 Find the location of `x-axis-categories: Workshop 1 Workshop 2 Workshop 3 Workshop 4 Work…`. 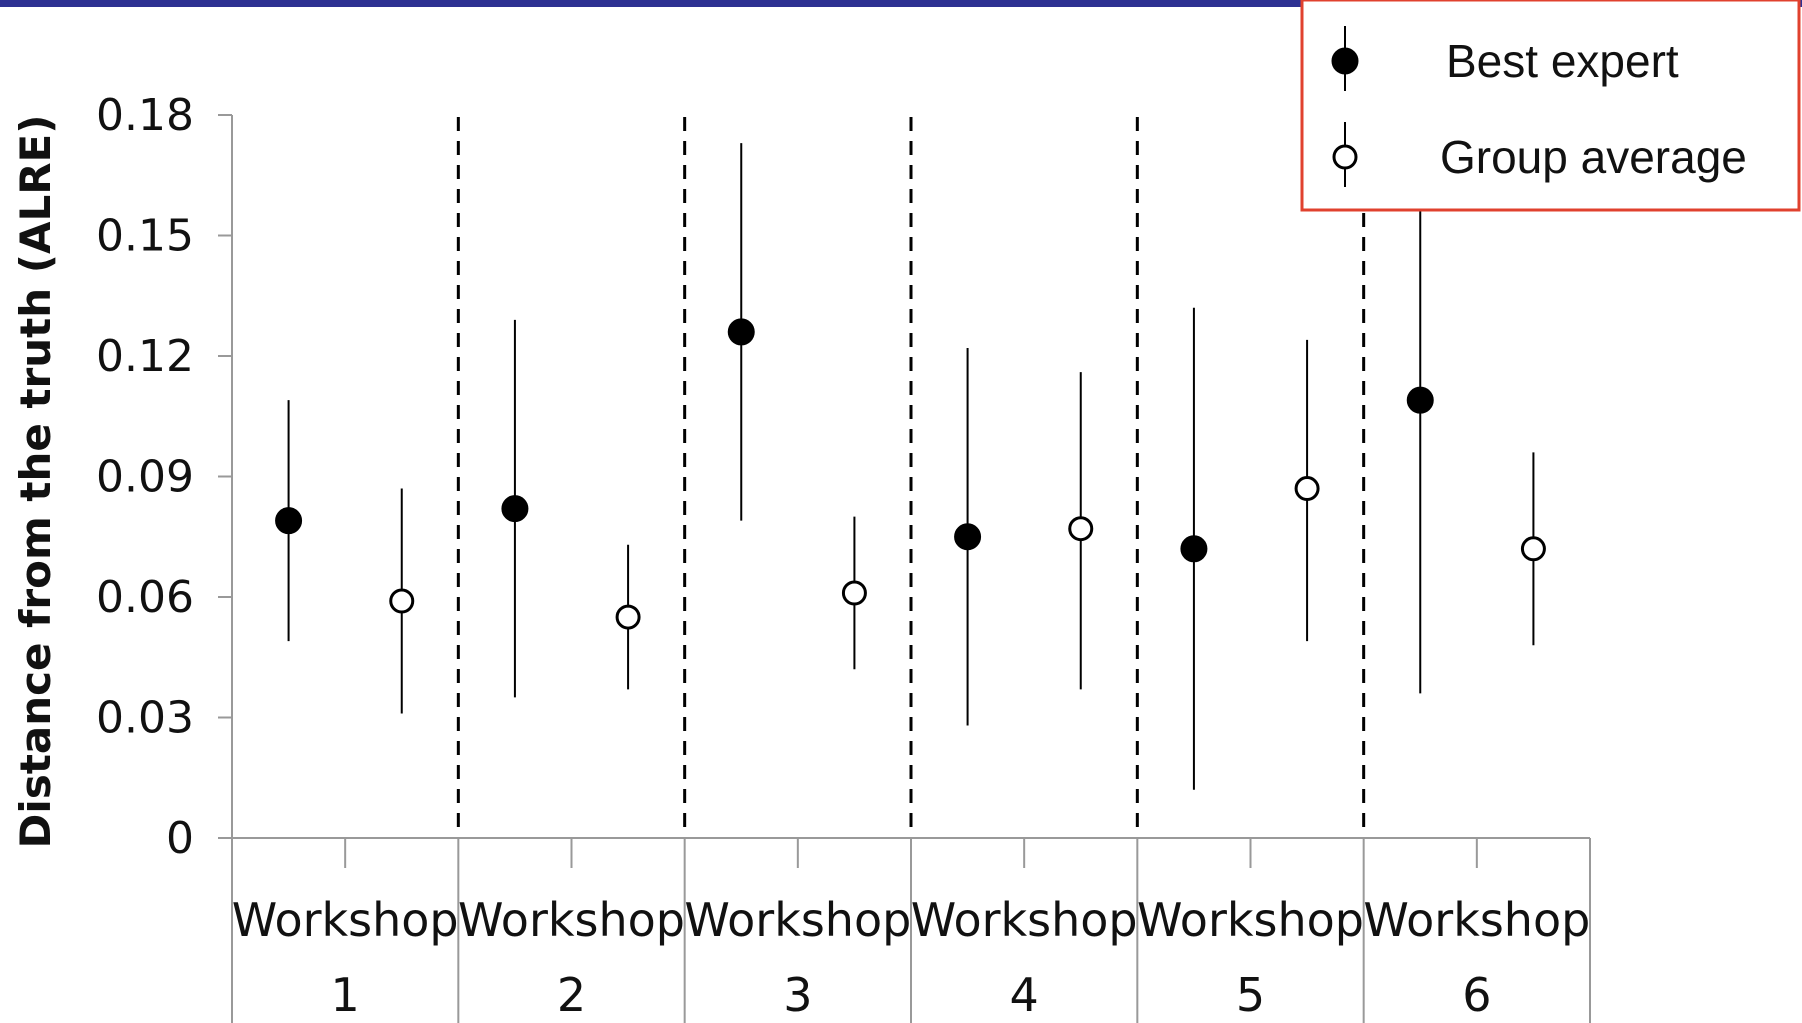

x-axis-categories: Workshop 1 Workshop 2 Workshop 3 Workshop 4 Work… is located at coordinates (911, 957).